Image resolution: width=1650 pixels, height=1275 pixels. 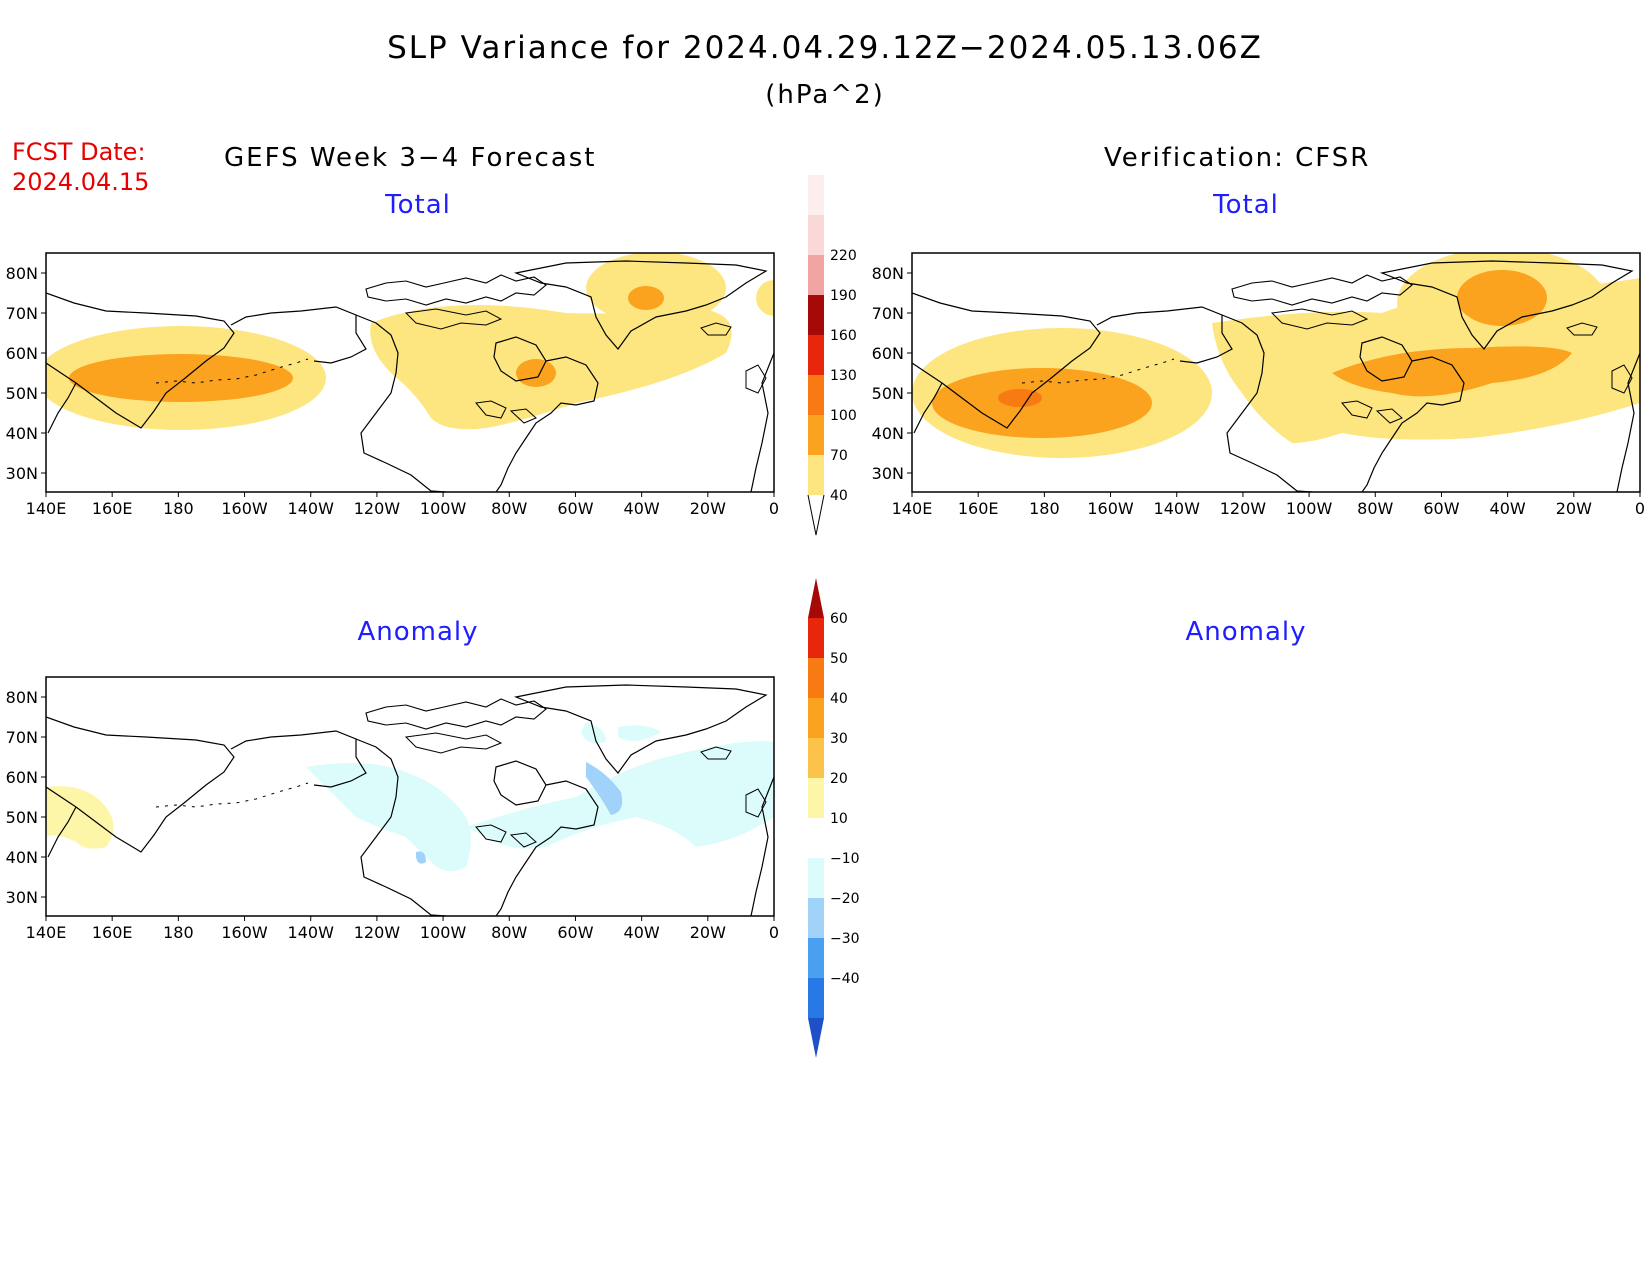 I want to click on verification-panel-title: Verification: CFSR, so click(x=1237, y=158).